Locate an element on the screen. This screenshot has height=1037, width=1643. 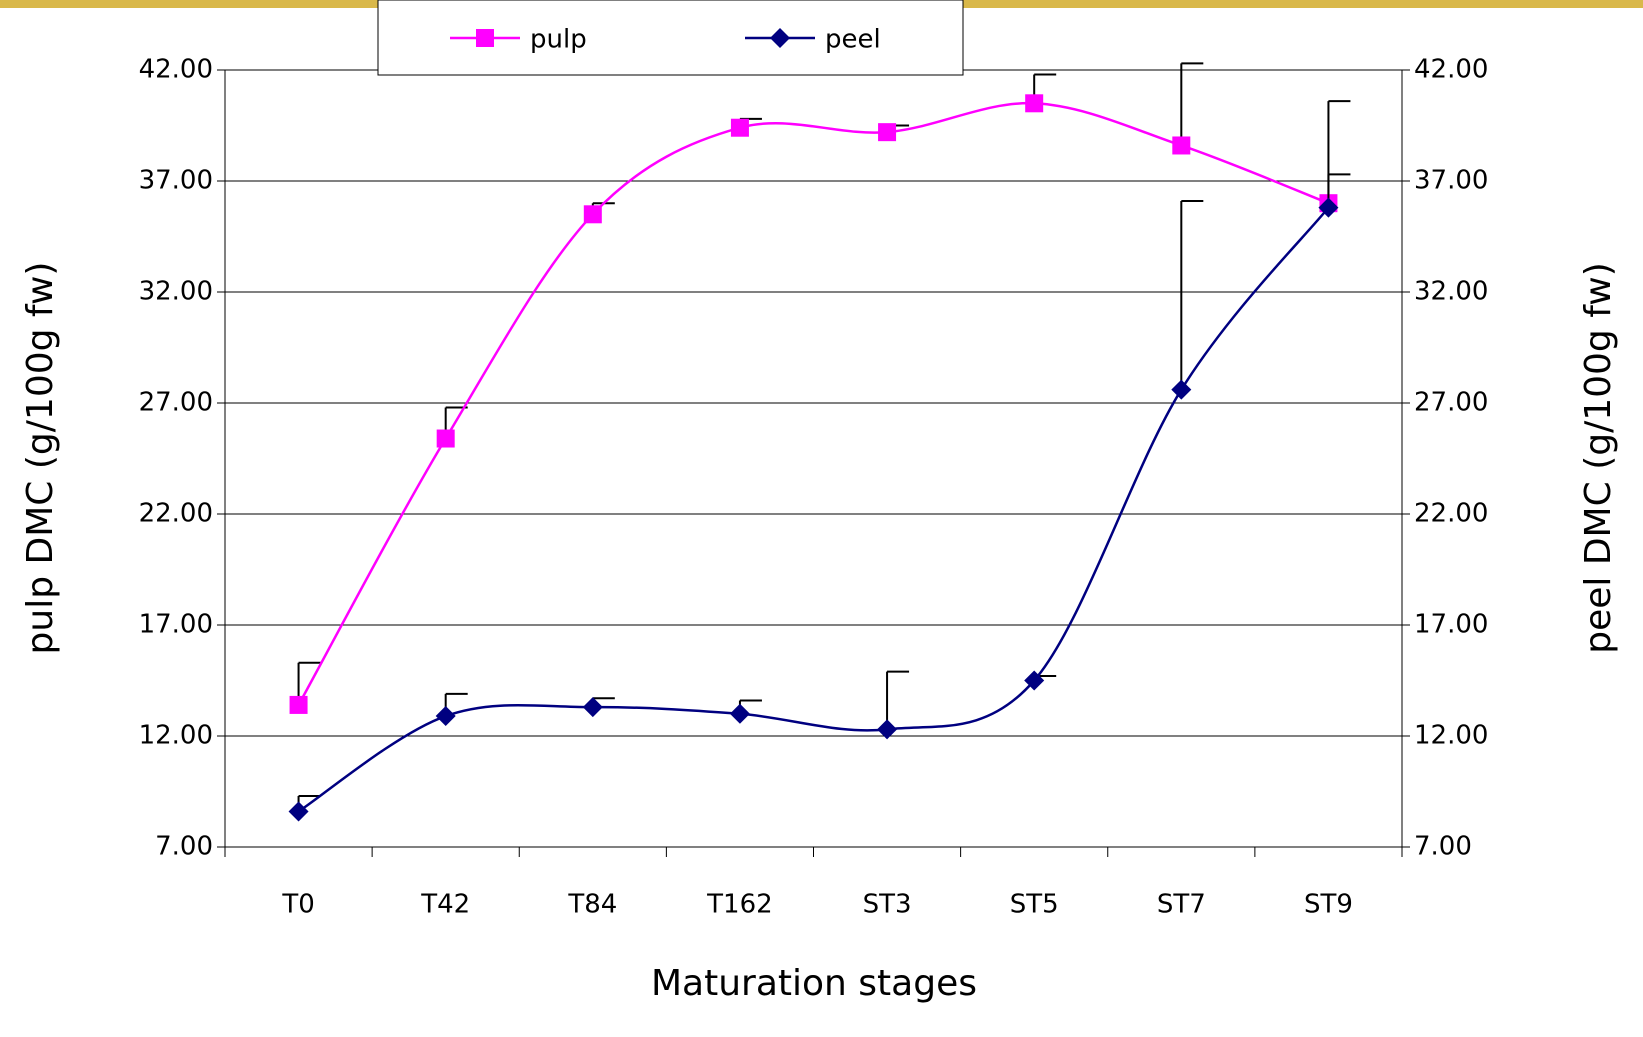
y-tick-label: 12.00 is located at coordinates (176, 736).